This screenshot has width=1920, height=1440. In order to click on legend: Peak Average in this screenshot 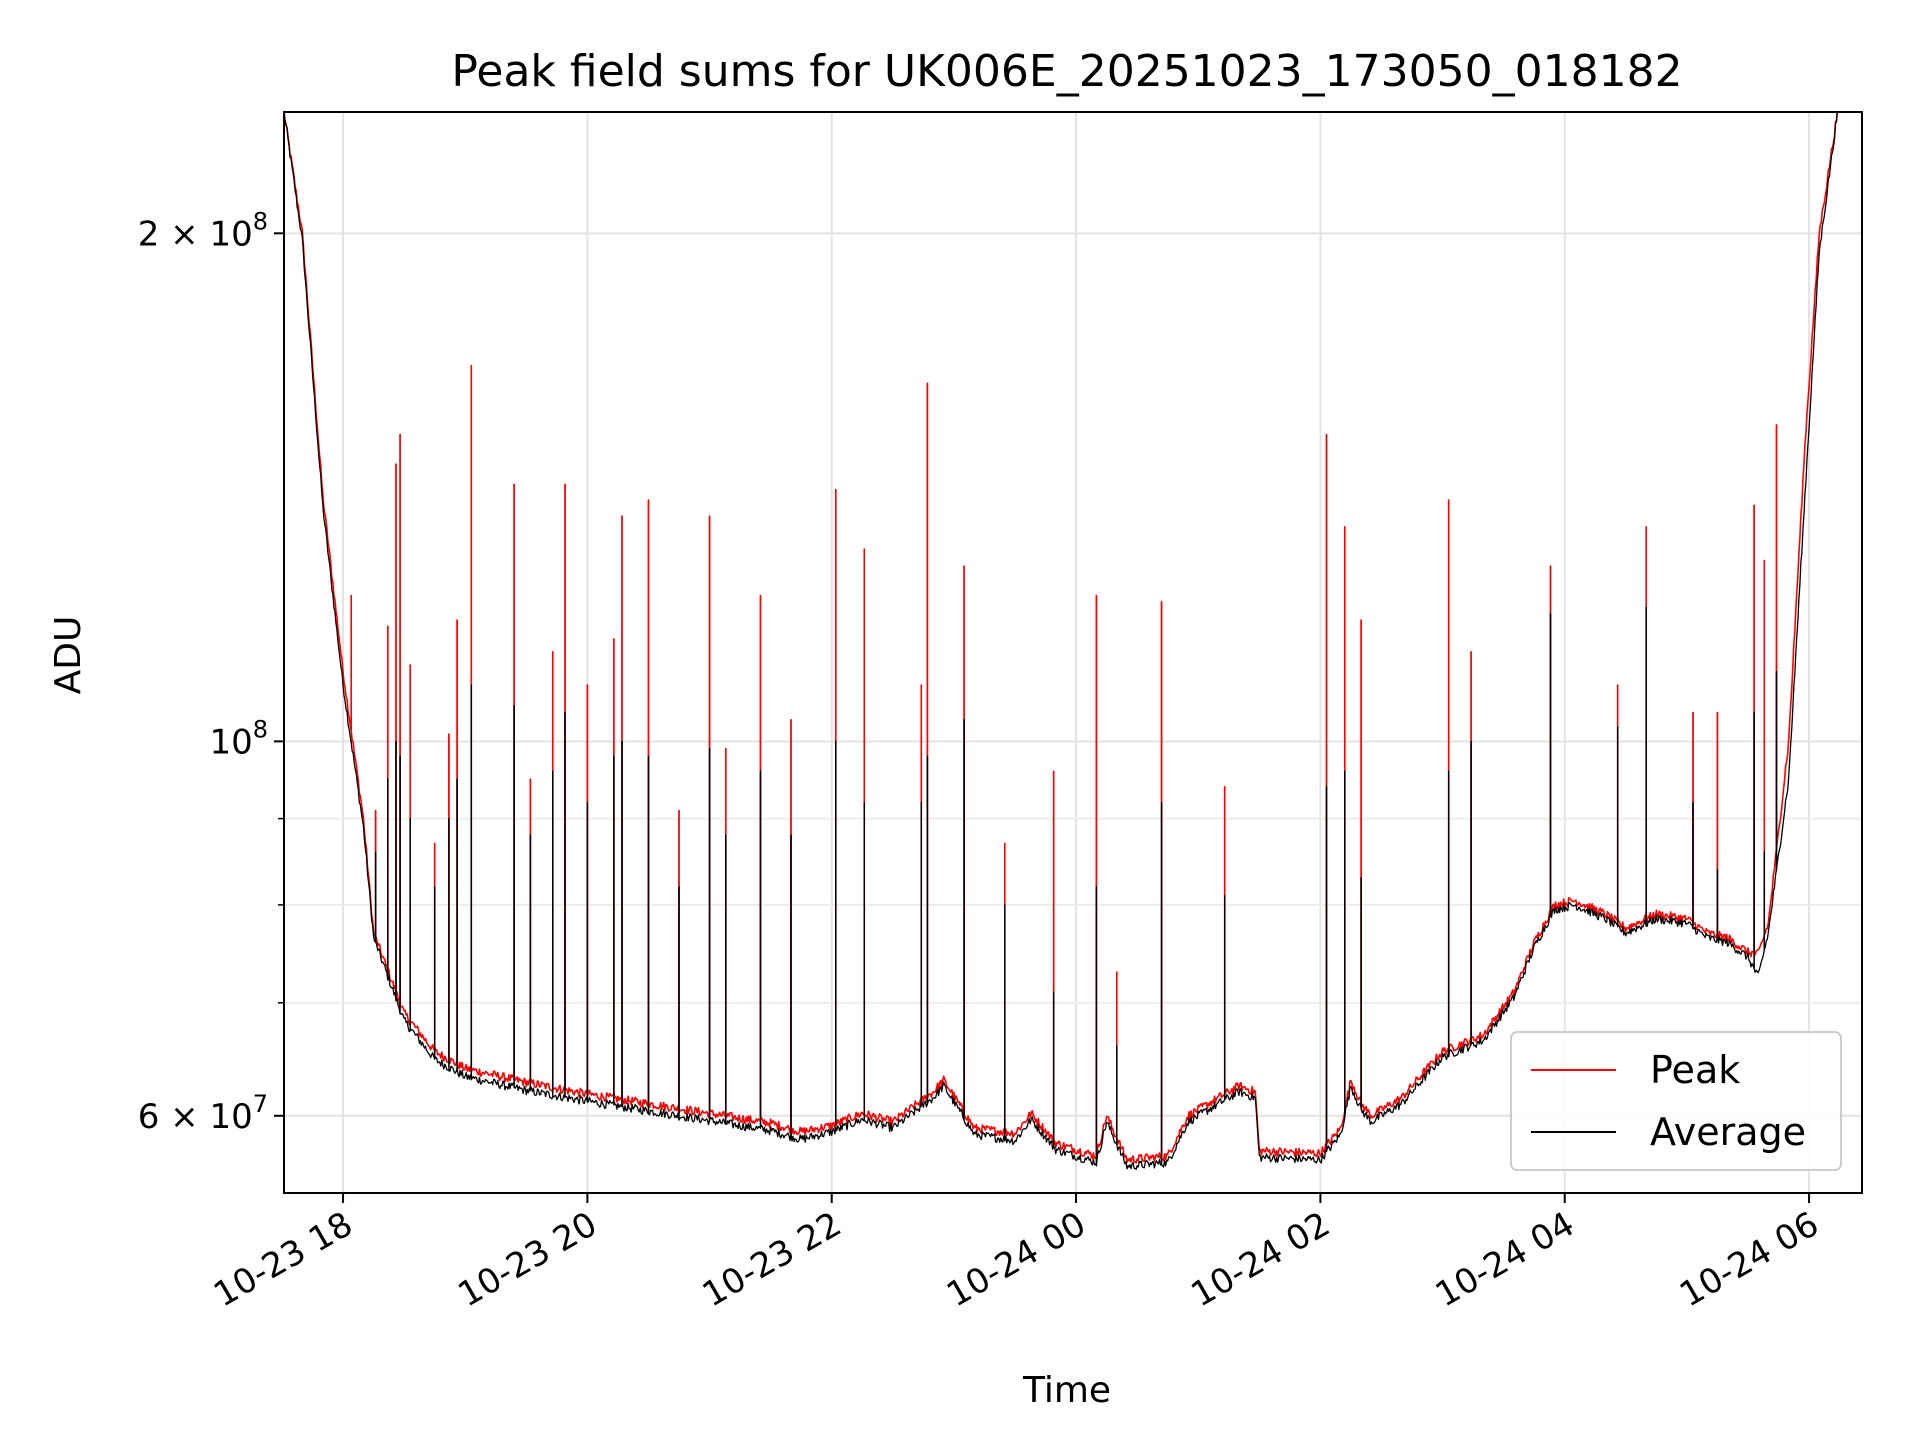, I will do `click(1676, 1101)`.